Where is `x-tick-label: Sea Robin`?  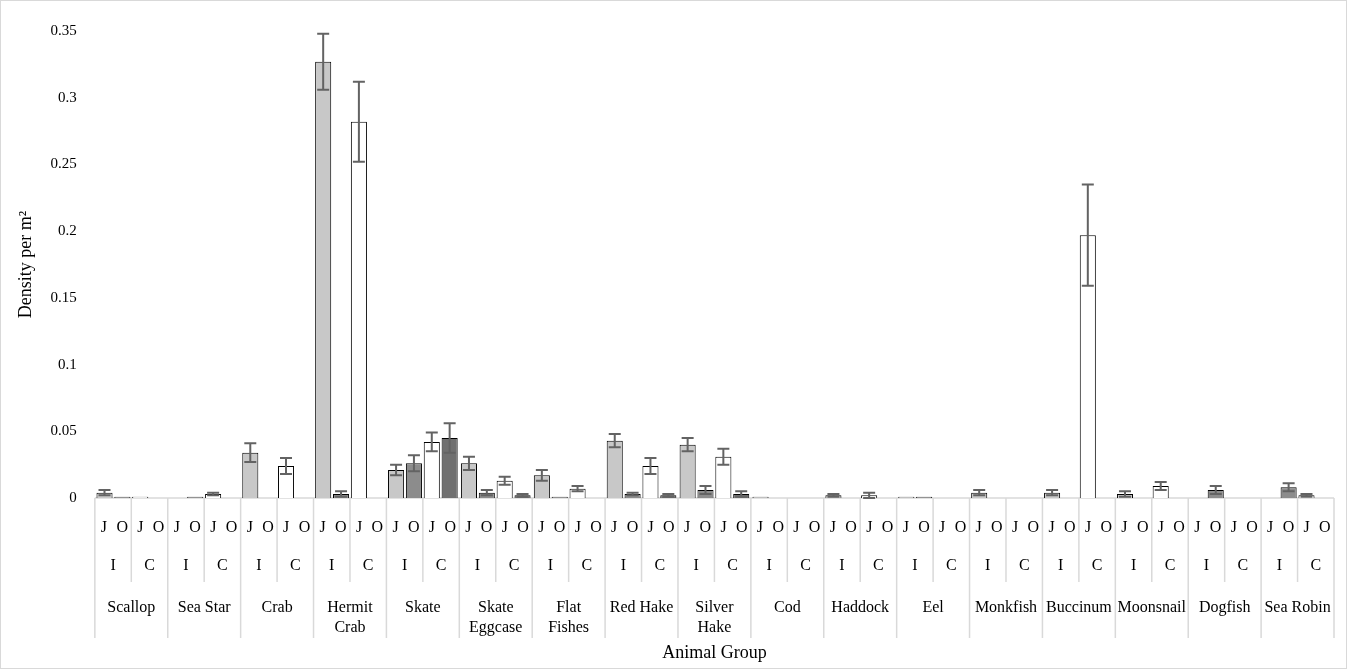
x-tick-label: Sea Robin is located at coordinates (1297, 607).